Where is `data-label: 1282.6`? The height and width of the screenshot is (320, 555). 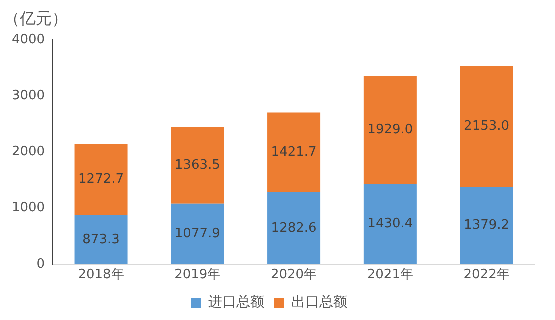 data-label: 1282.6 is located at coordinates (294, 228).